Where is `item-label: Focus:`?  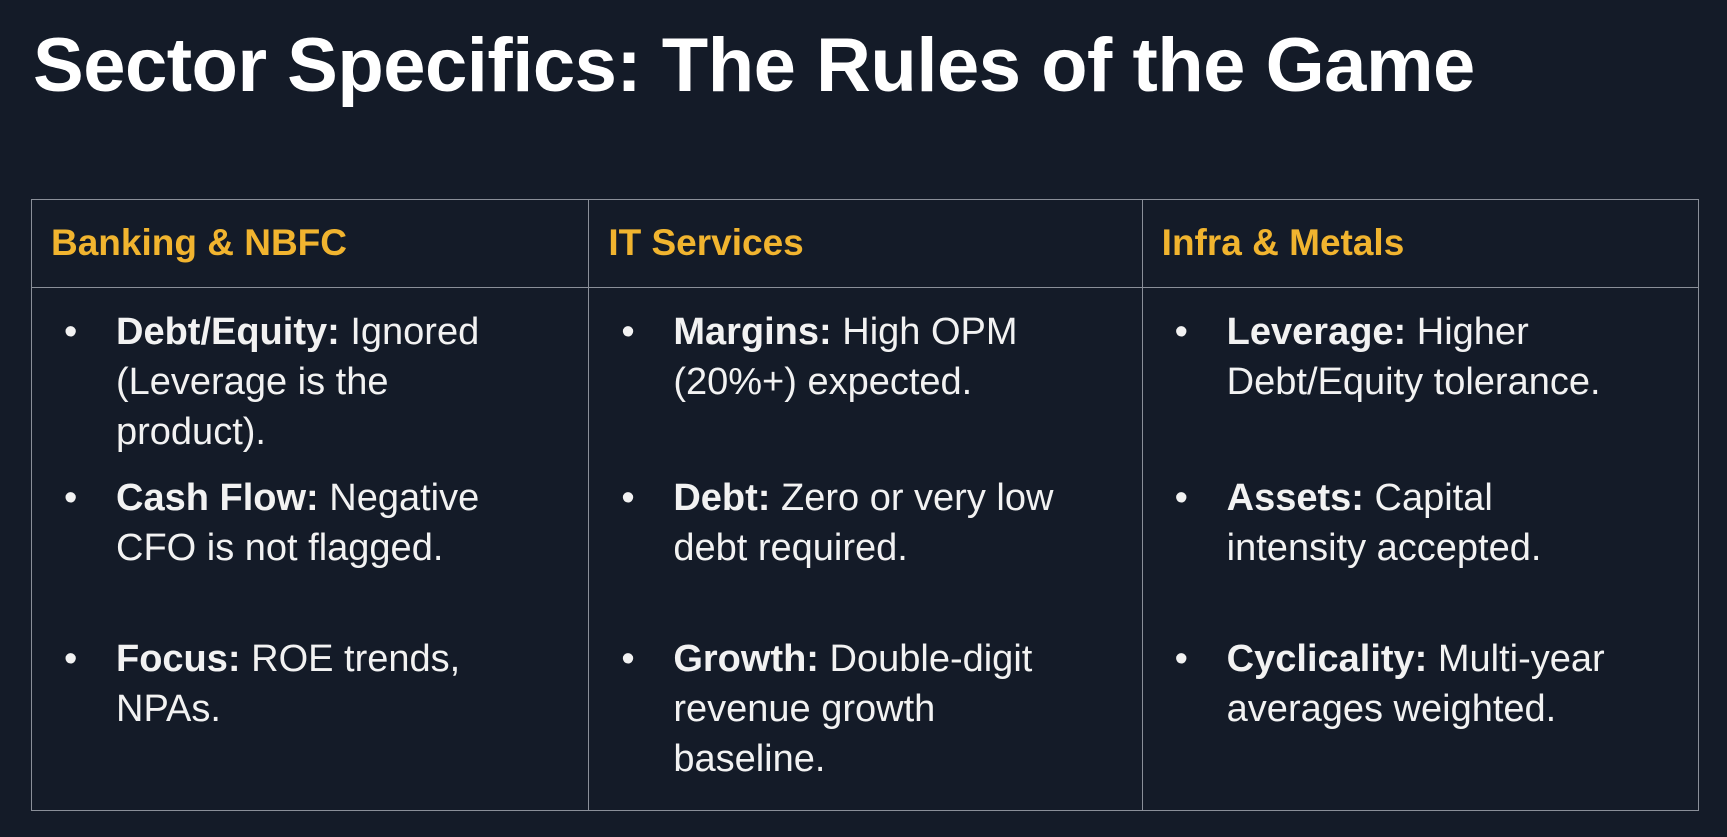
item-label: Focus: is located at coordinates (178, 659).